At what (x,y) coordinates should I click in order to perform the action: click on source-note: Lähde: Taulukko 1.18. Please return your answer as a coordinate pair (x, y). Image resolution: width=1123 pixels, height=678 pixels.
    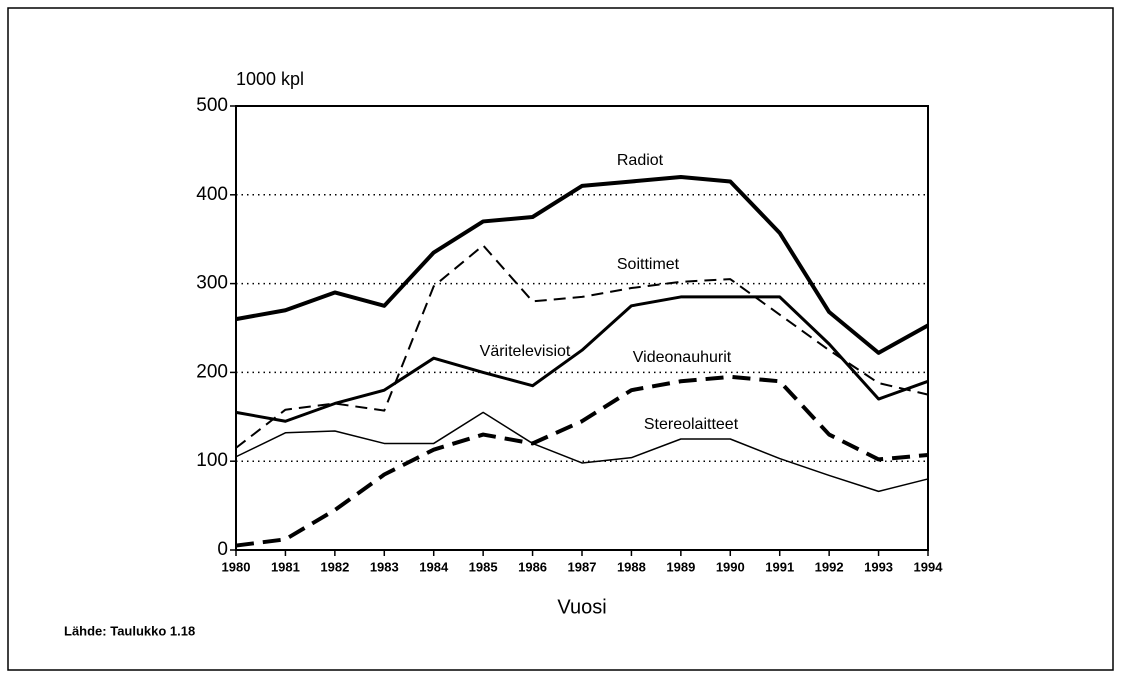
    Looking at the image, I should click on (129, 630).